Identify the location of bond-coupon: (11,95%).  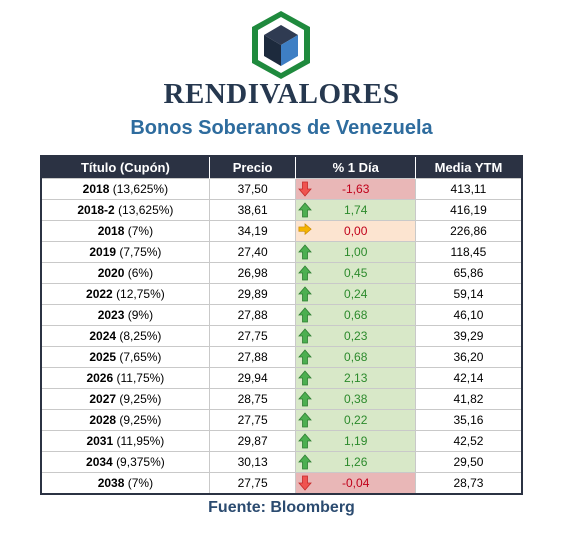
(140, 441).